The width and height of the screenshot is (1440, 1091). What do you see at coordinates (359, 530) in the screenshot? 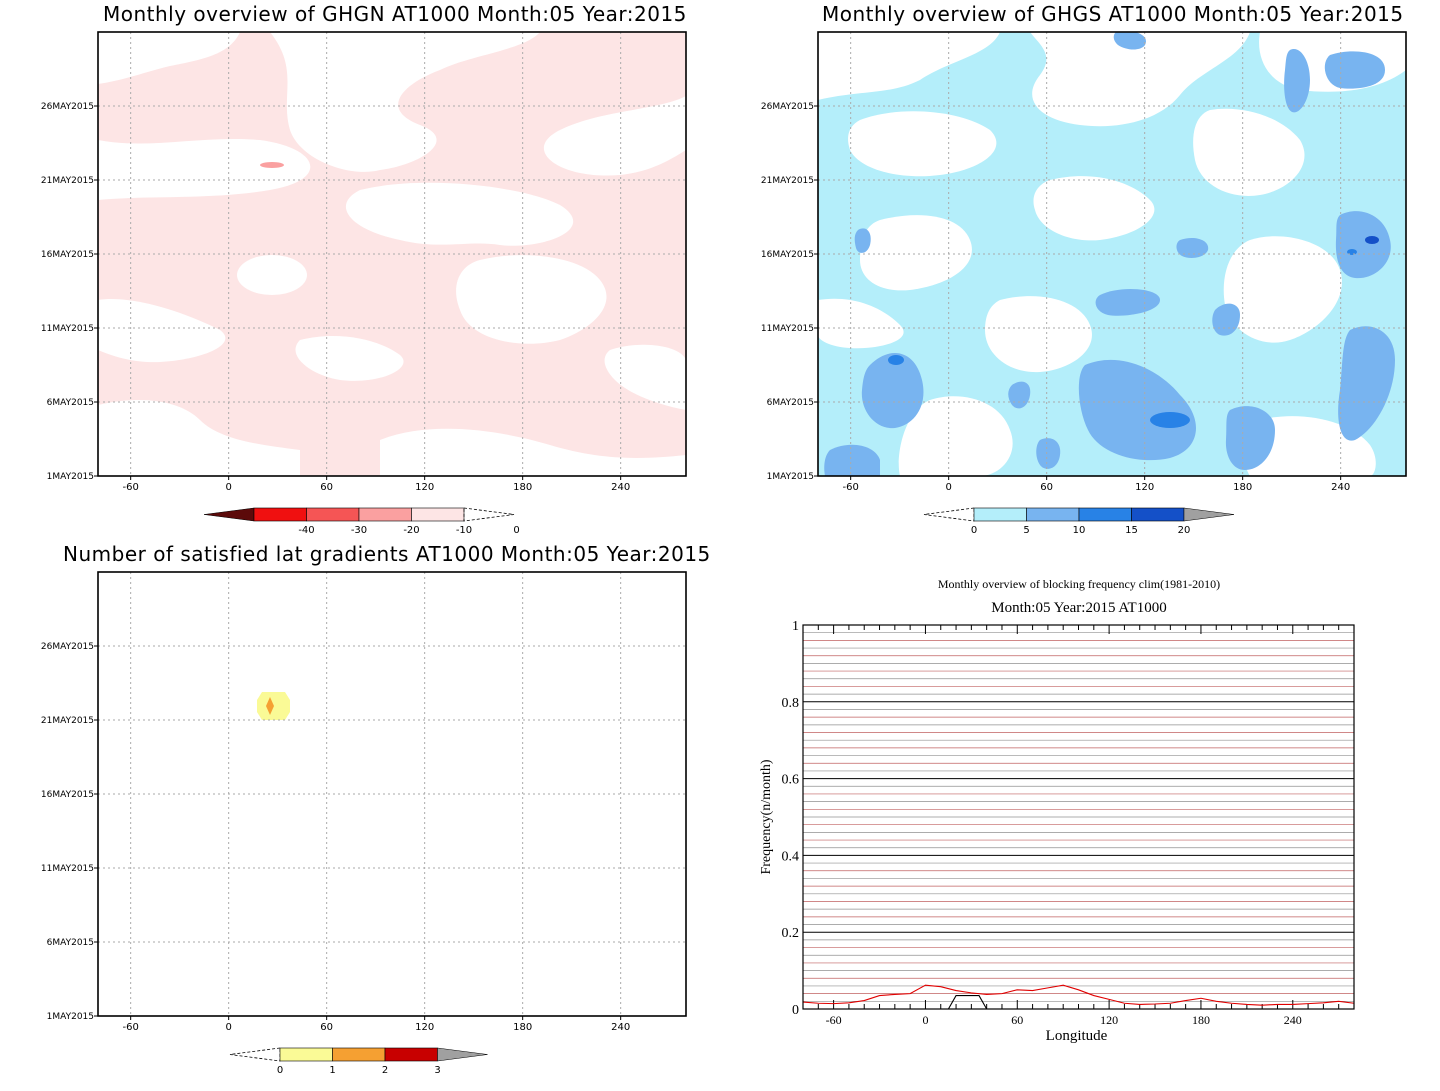
I see `ghgn-colorbar-label: -30` at bounding box center [359, 530].